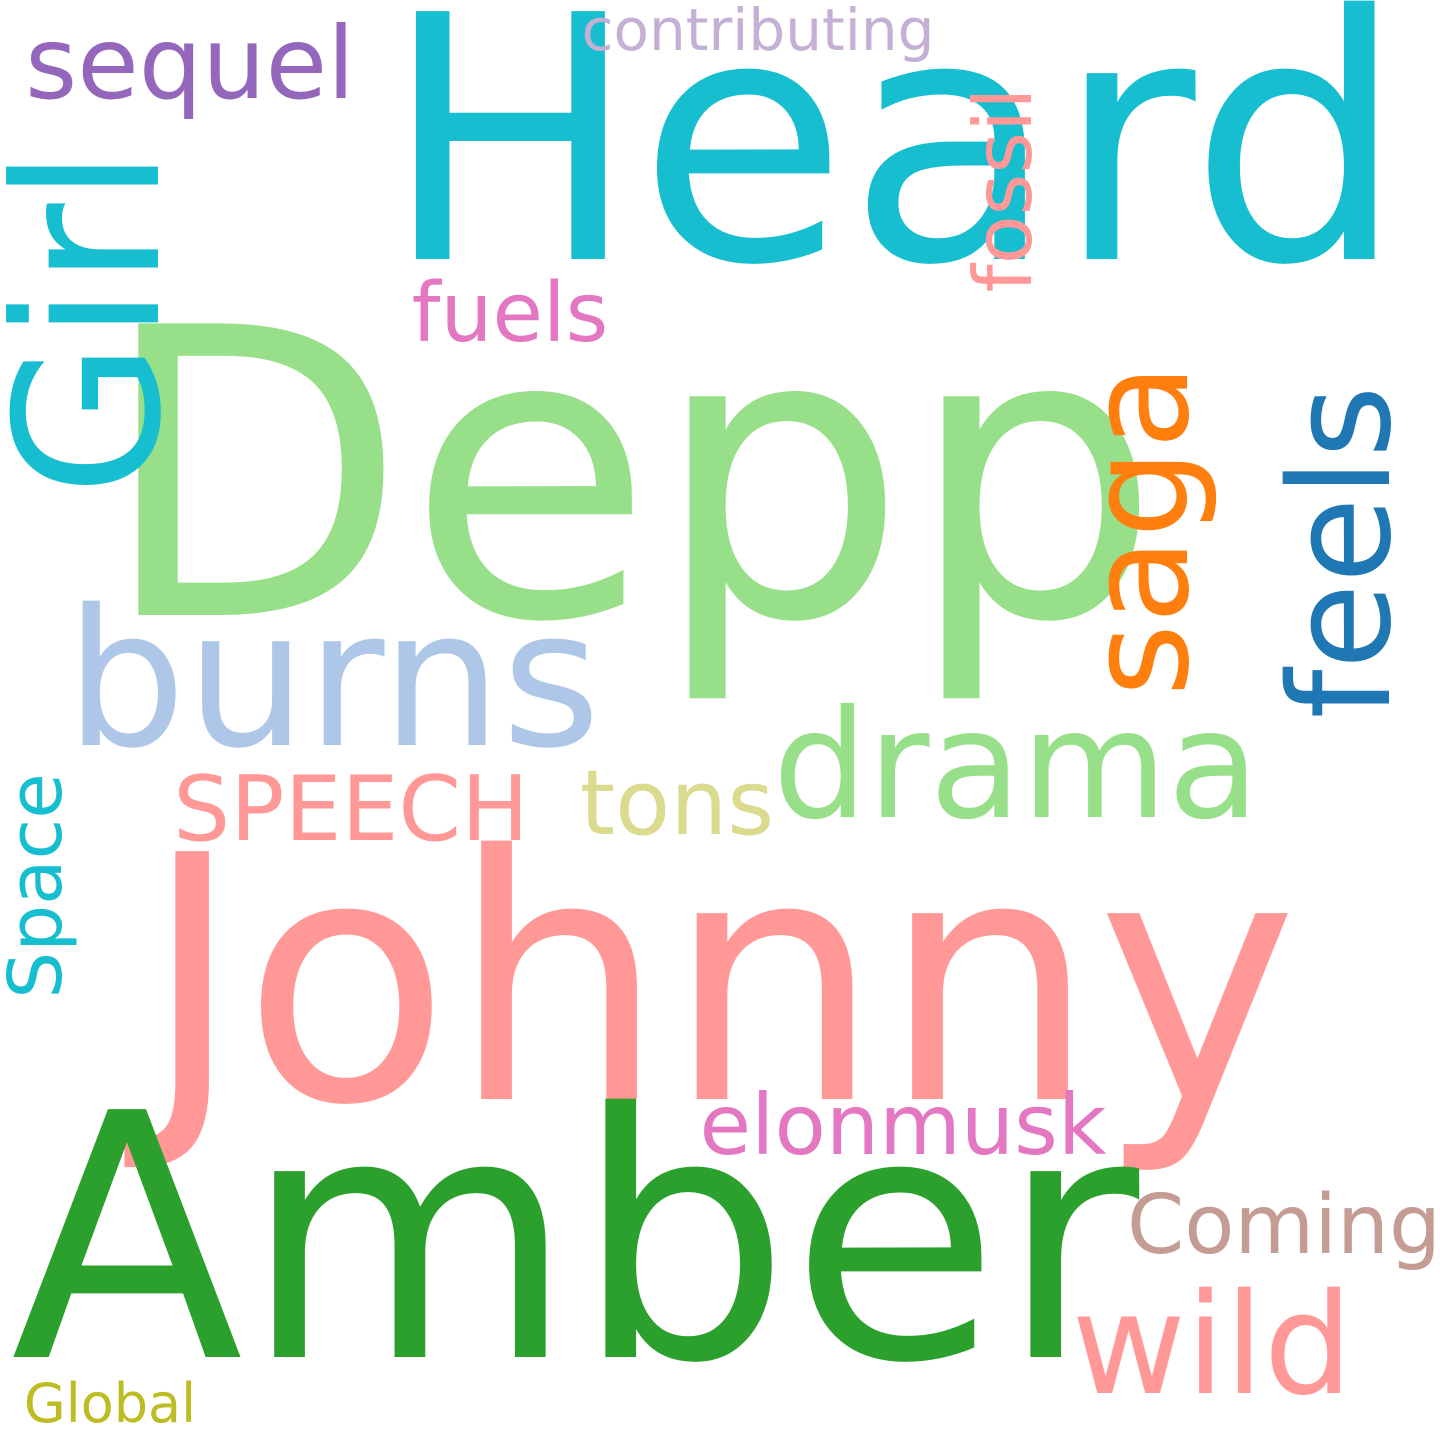  Describe the element at coordinates (902, 1125) in the screenshot. I see `word-elonmusk: elonmusk` at that location.